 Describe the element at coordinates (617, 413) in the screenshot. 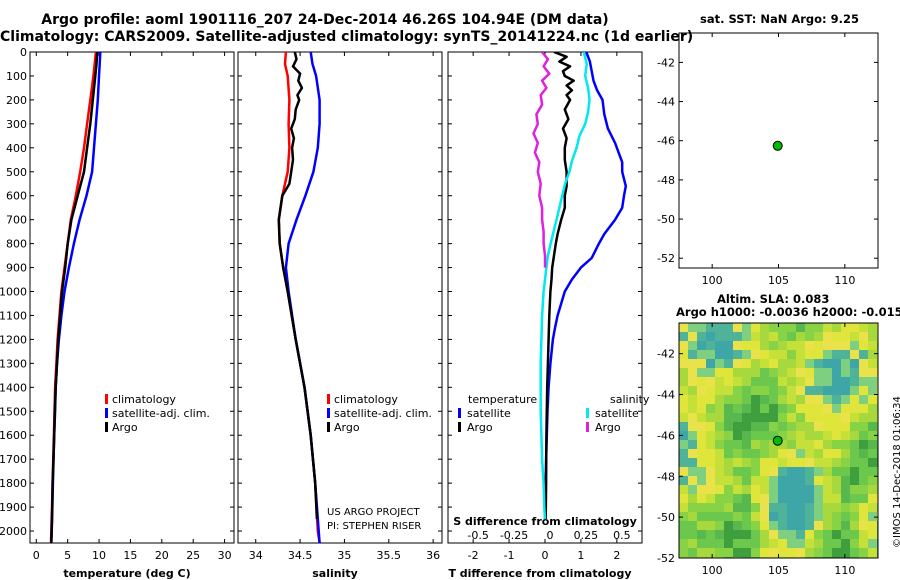

I see `differences-legend-label: satellite` at that location.